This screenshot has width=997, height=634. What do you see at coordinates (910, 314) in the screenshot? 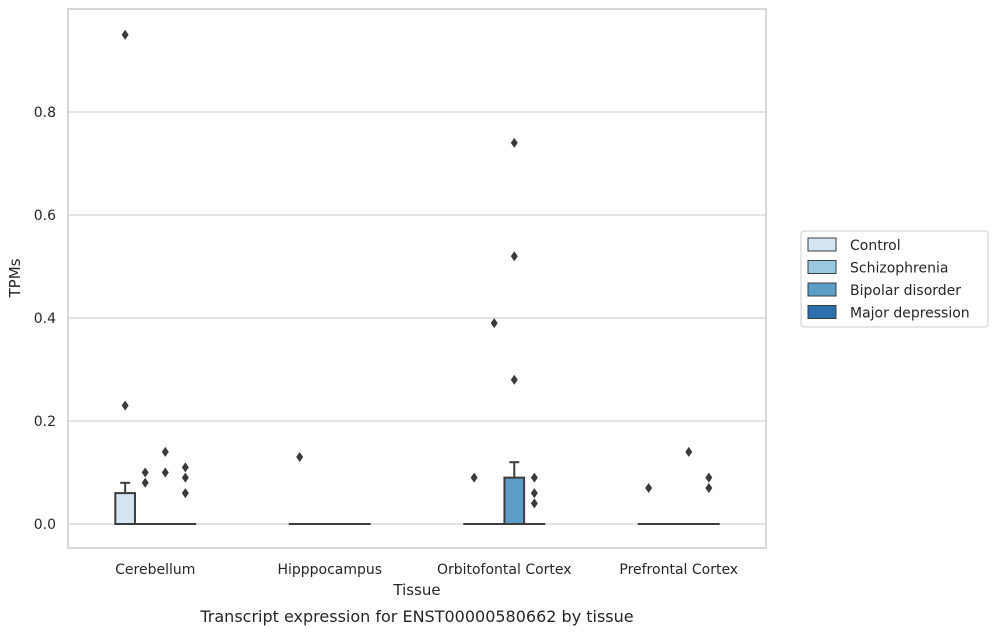
I see `legend-label: Major depression` at bounding box center [910, 314].